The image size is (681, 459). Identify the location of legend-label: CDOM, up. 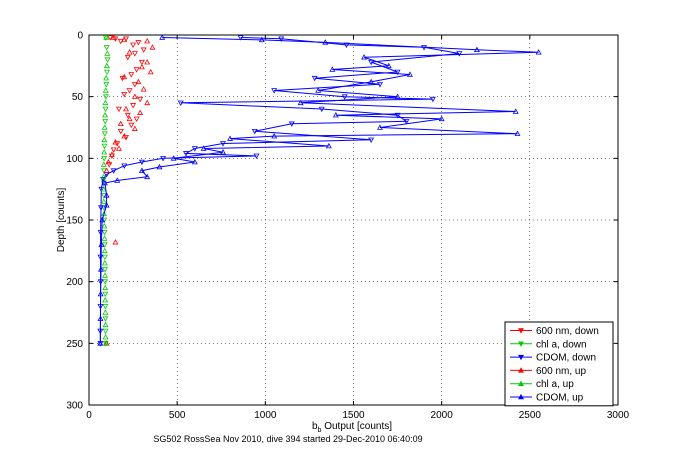
(560, 398).